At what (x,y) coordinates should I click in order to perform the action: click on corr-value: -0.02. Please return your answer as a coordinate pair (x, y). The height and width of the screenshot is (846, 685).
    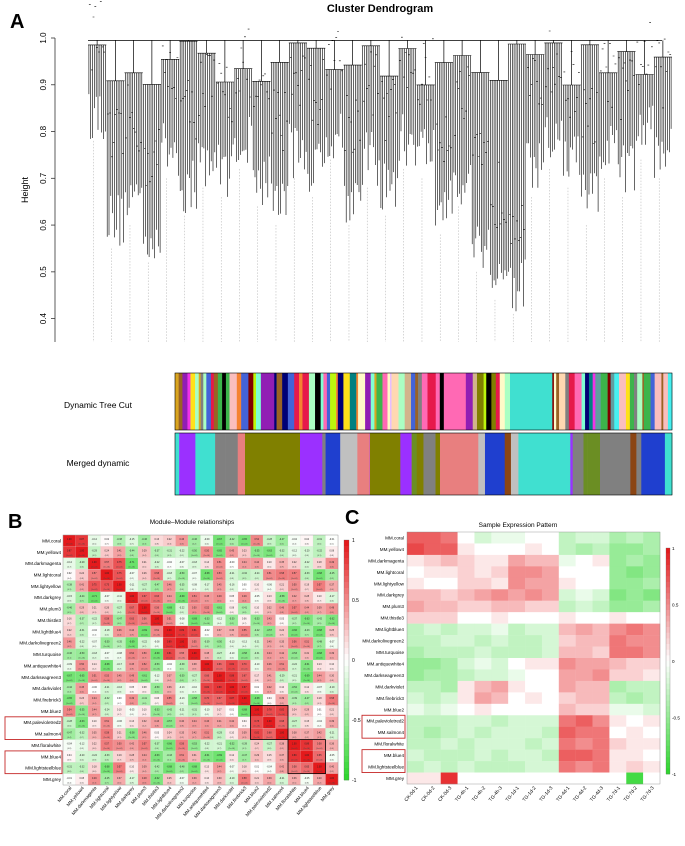
    Looking at the image, I should click on (170, 665).